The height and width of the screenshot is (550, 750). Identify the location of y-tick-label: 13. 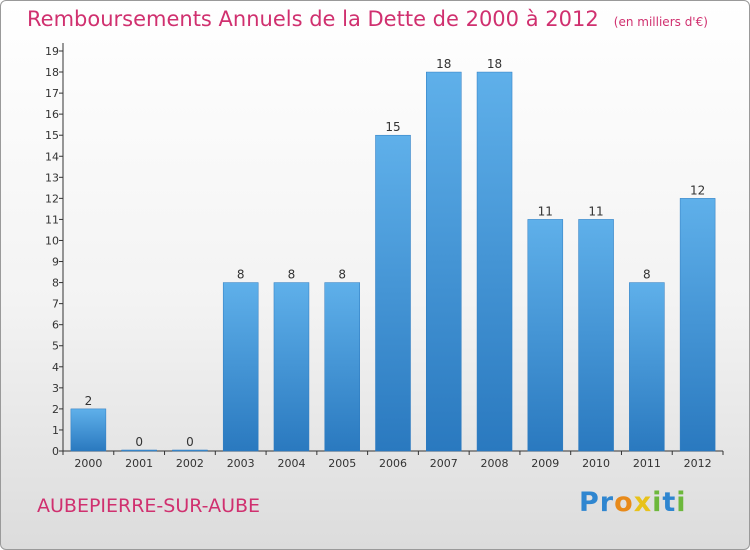
(52, 177).